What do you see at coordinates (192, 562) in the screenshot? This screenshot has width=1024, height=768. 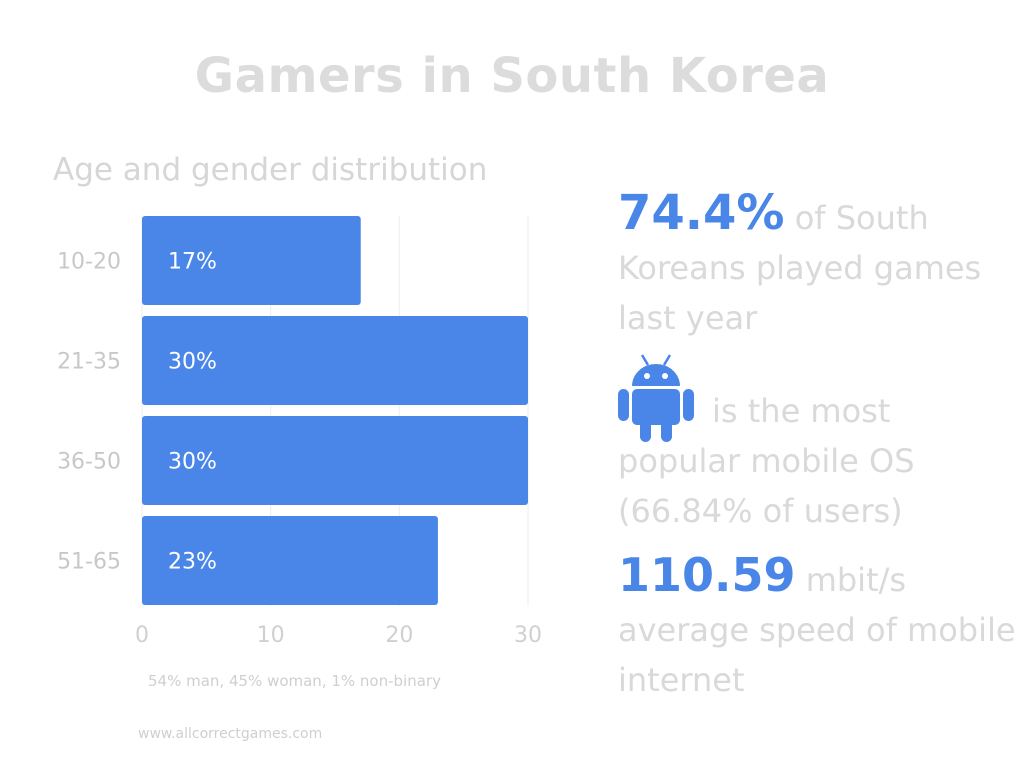 I see `data-label: 23%` at bounding box center [192, 562].